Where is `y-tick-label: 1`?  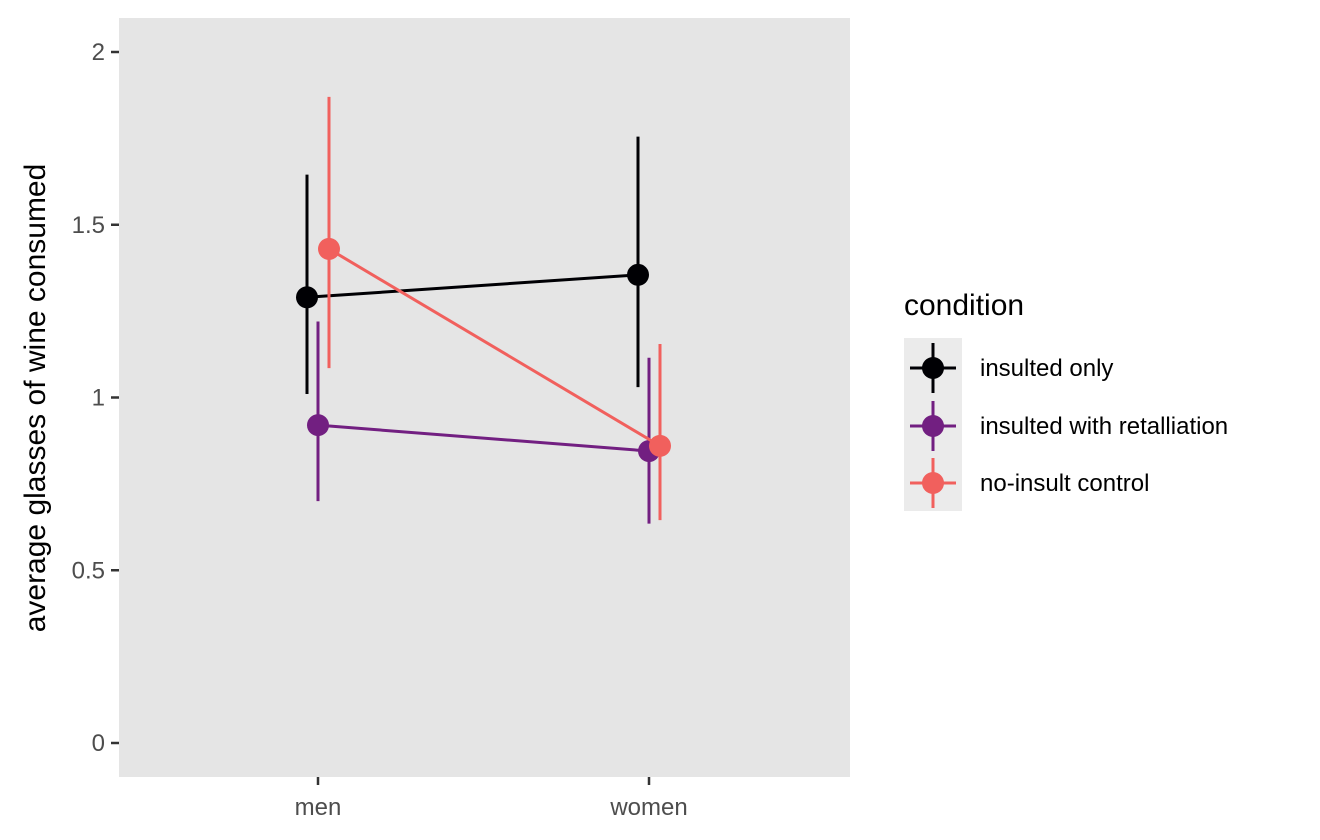 y-tick-label: 1 is located at coordinates (98, 398).